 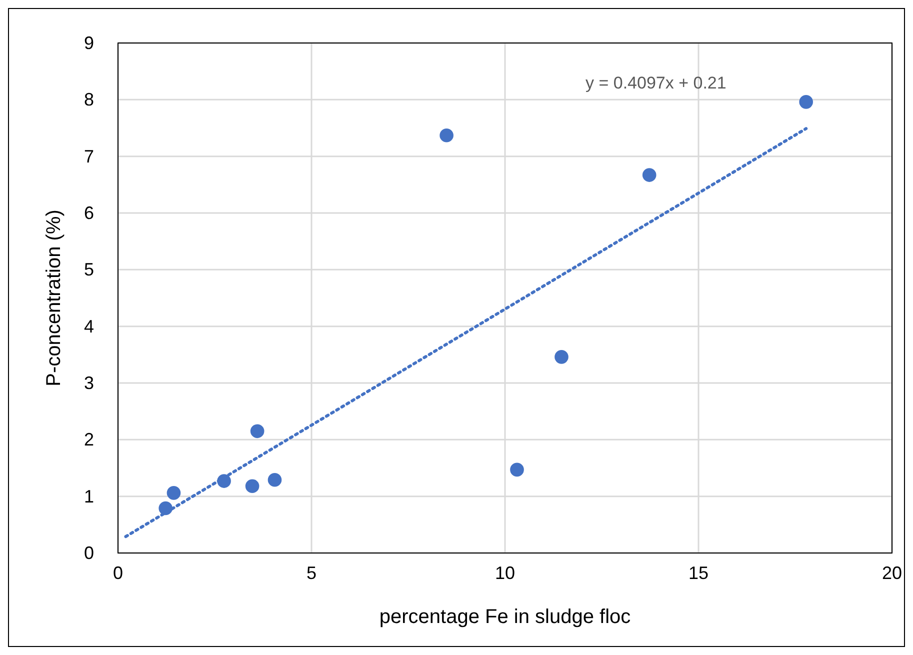 What do you see at coordinates (89, 553) in the screenshot?
I see `y-tick-label: 0` at bounding box center [89, 553].